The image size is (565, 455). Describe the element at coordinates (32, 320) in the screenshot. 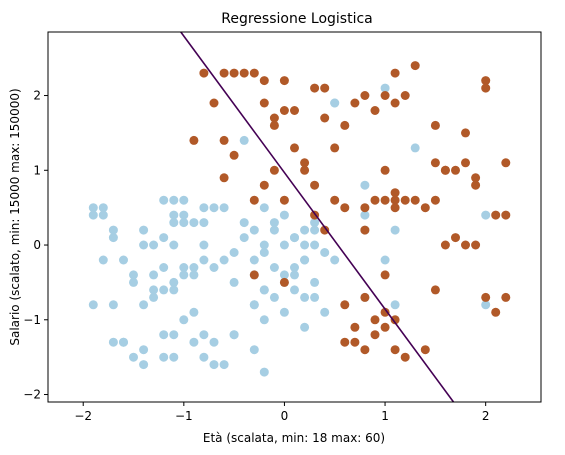

I see `y-tick-label: −1` at that location.